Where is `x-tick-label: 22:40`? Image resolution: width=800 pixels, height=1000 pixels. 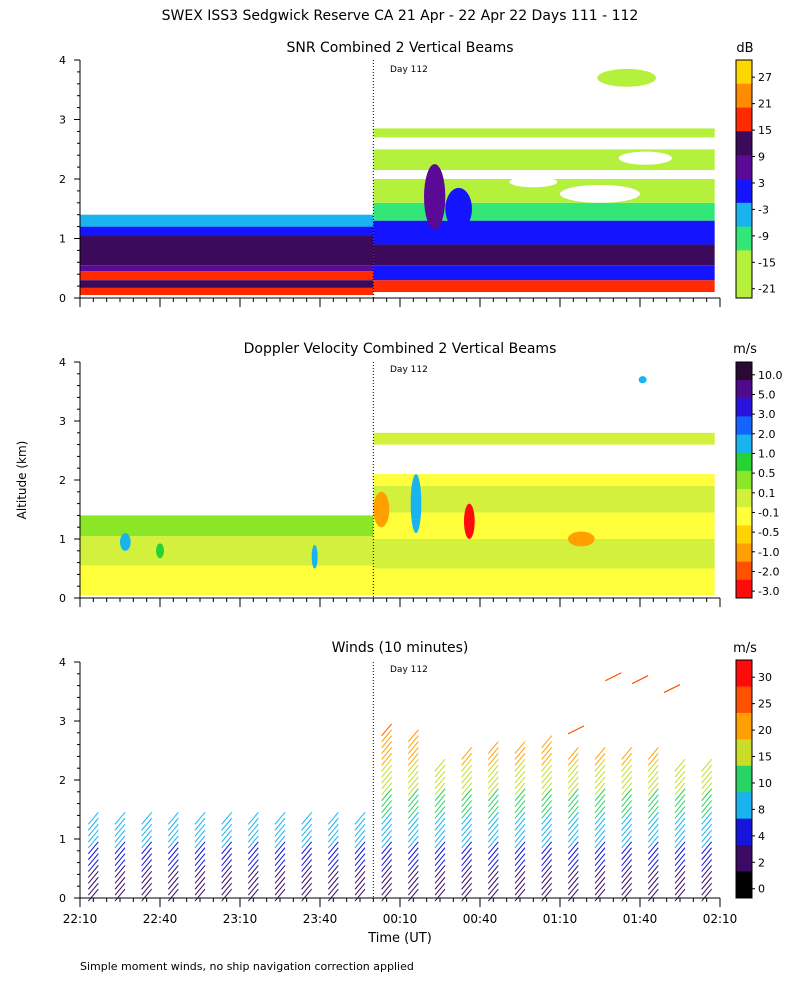
x-tick-label: 22:40 is located at coordinates (160, 919).